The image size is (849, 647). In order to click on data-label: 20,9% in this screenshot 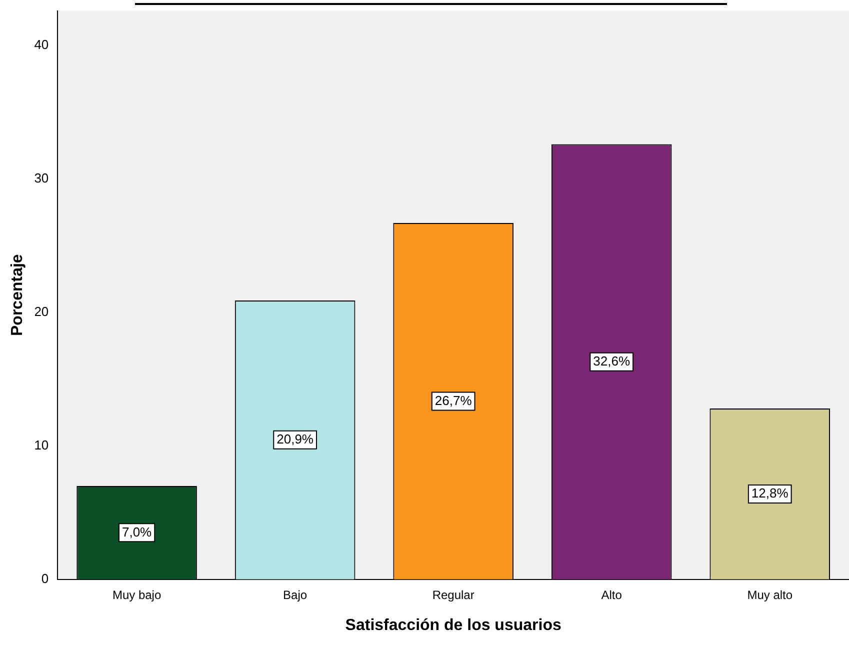, I will do `click(295, 439)`.